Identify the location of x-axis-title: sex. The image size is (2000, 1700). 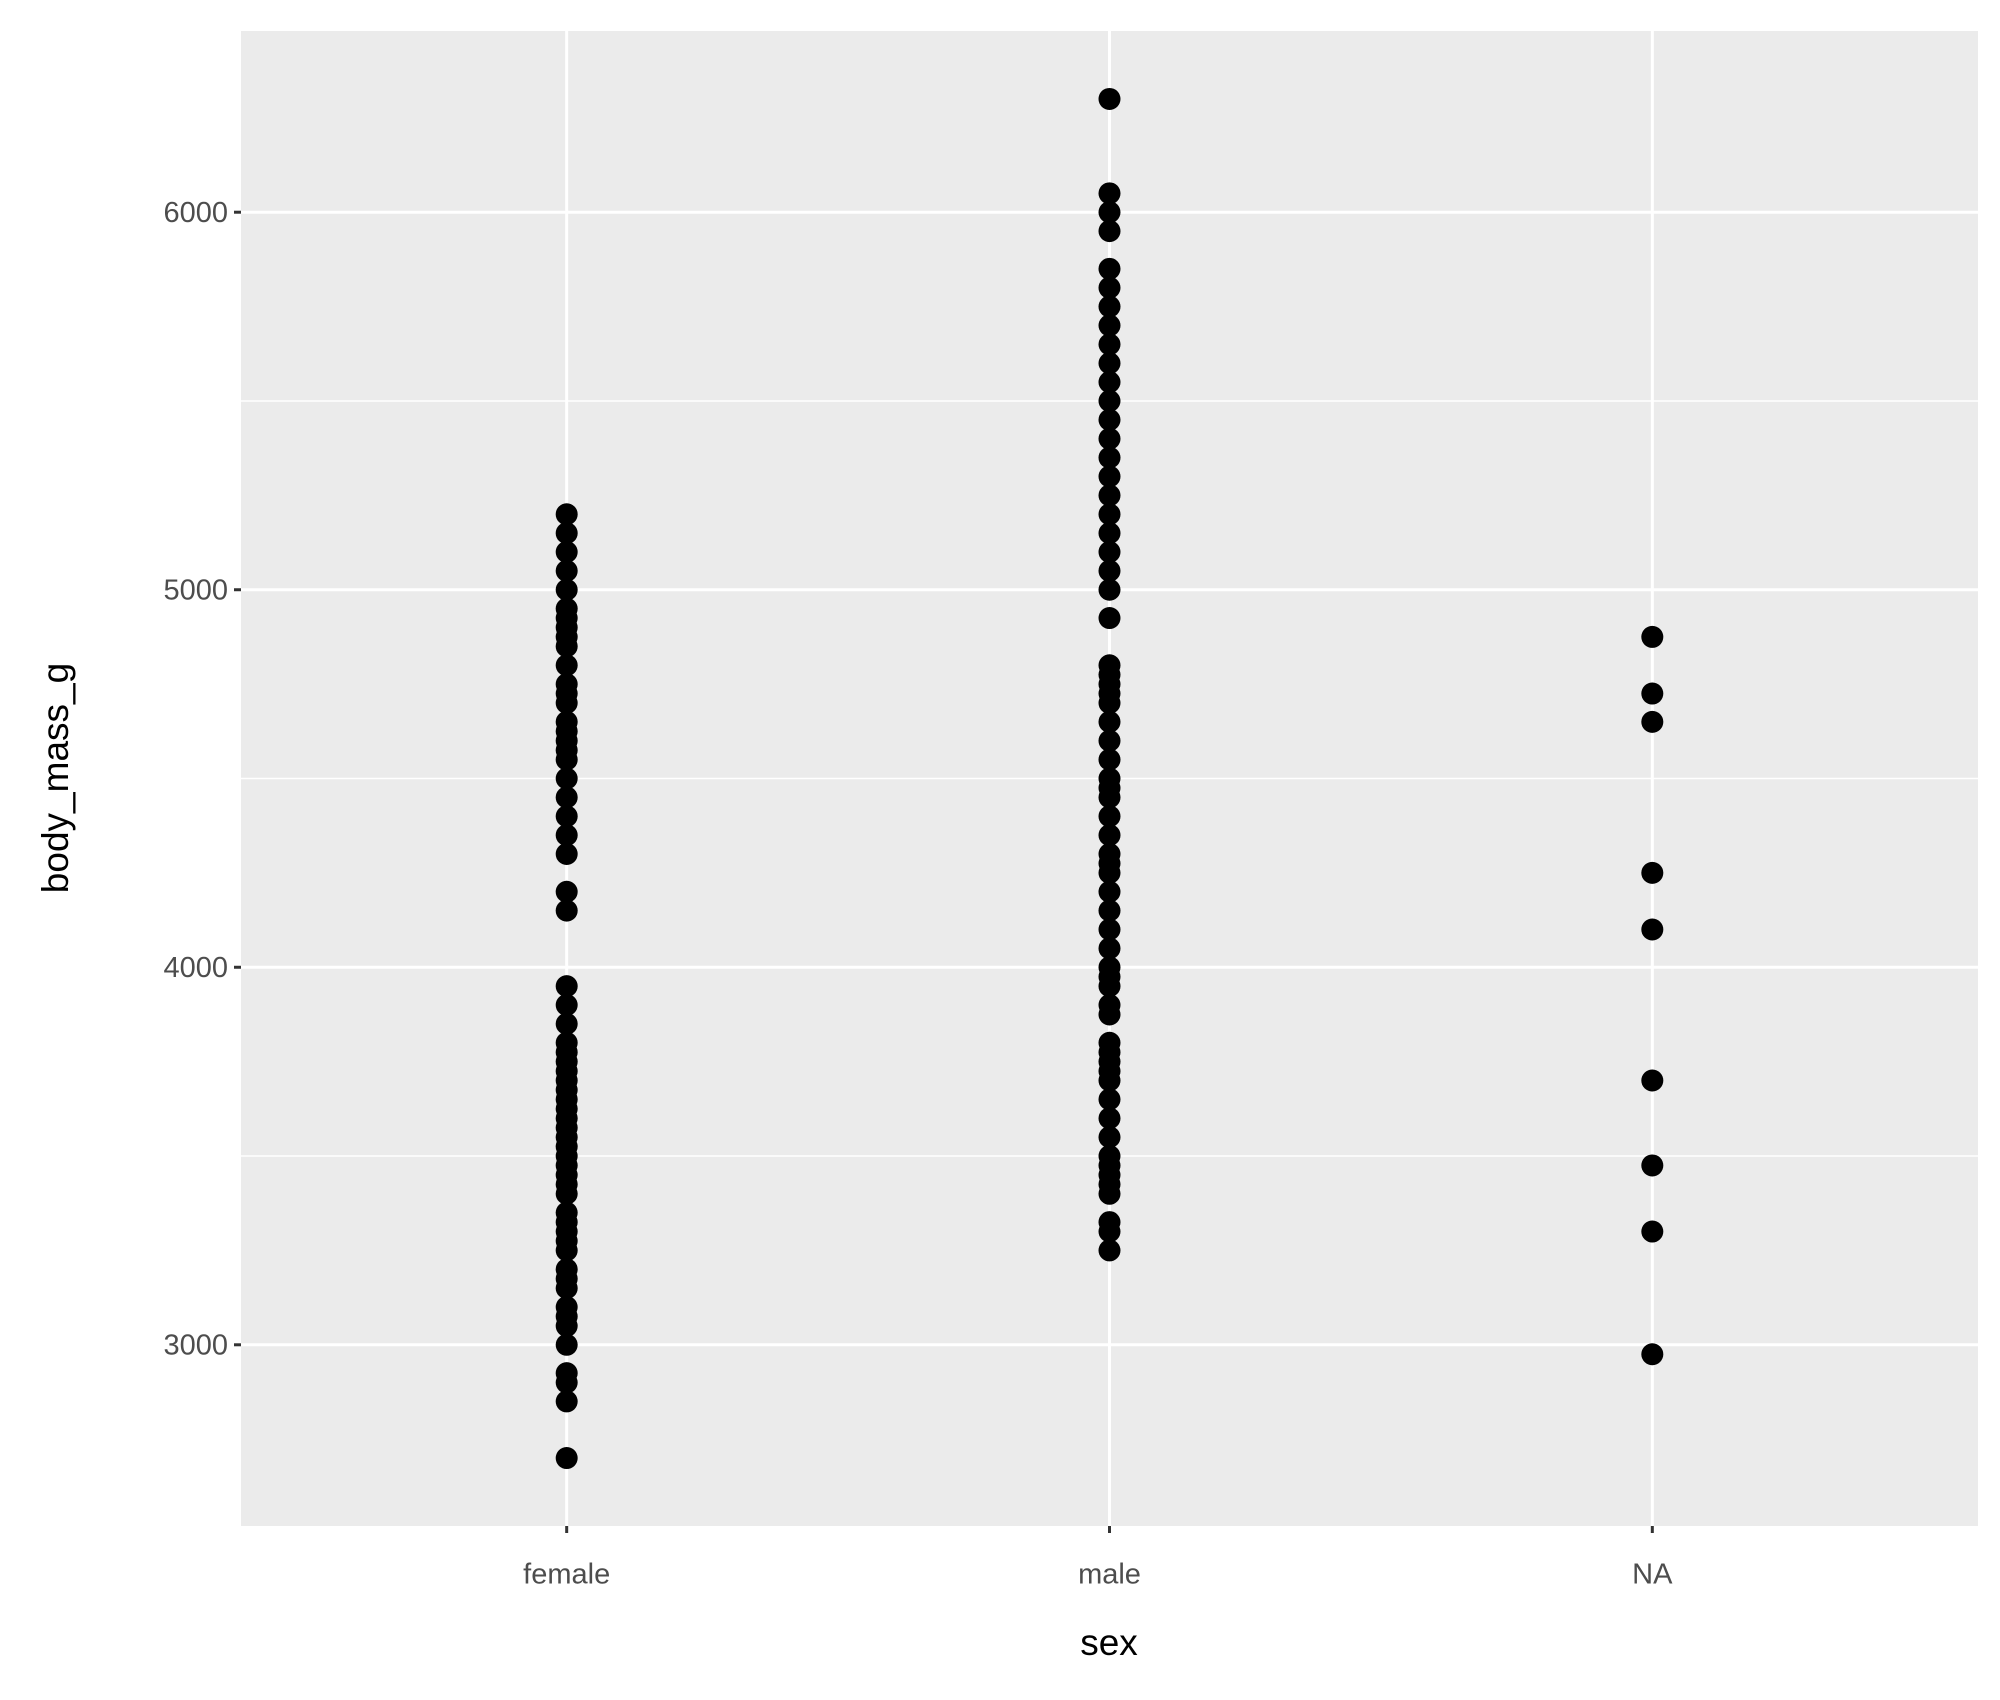
(1109, 1642).